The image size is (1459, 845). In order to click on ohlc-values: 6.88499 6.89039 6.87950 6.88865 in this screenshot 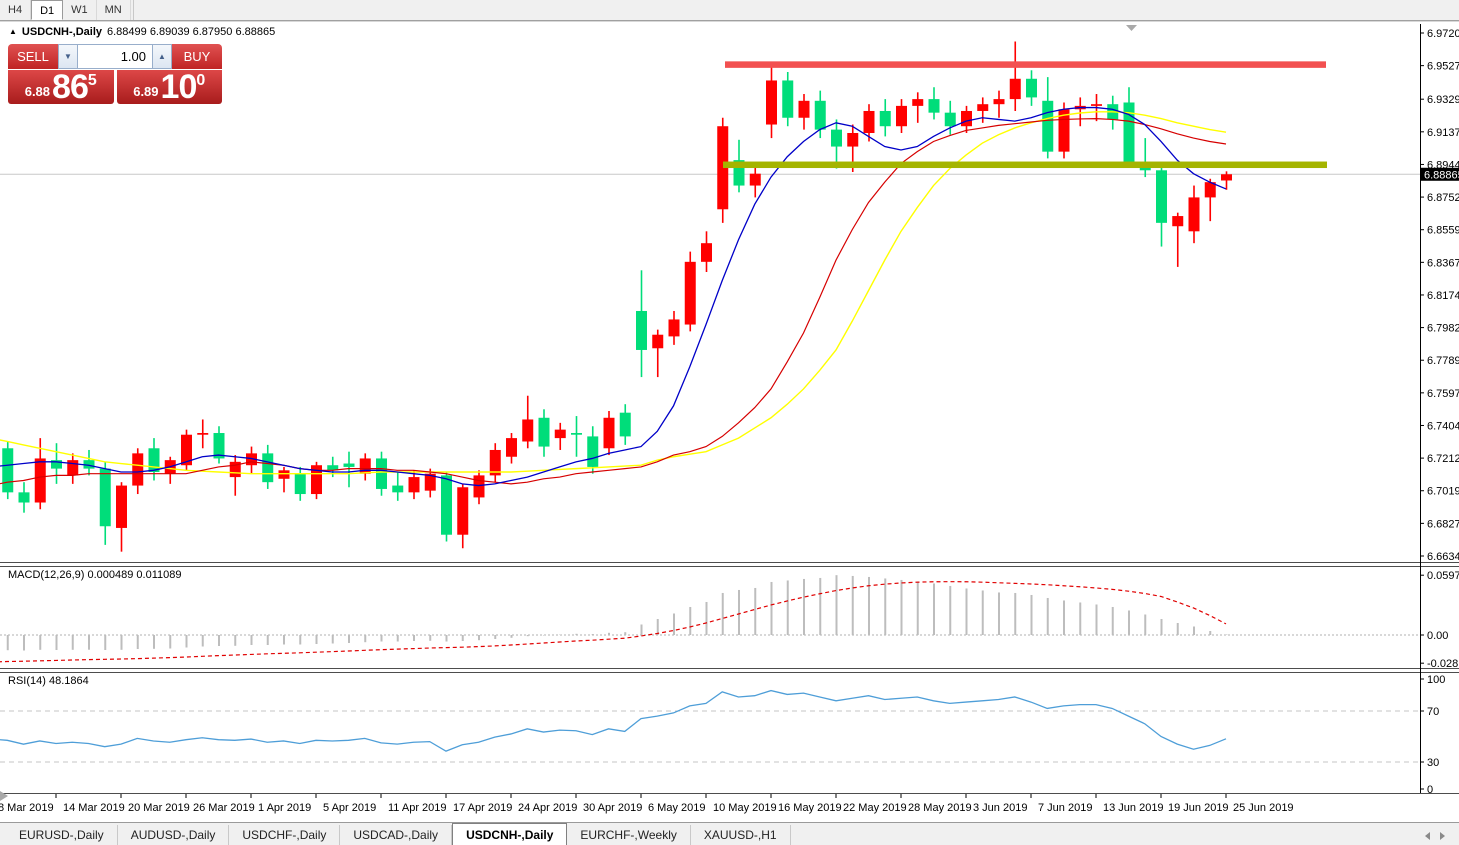, I will do `click(191, 32)`.